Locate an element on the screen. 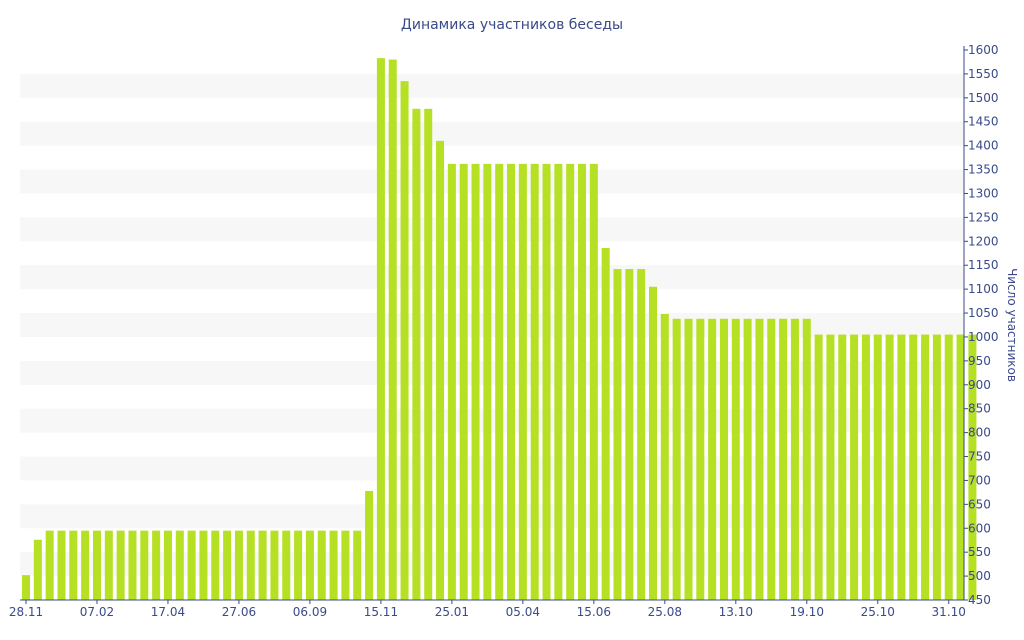 Image resolution: width=1024 pixels, height=640 pixels. x-tick-label: 17.04 is located at coordinates (168, 612).